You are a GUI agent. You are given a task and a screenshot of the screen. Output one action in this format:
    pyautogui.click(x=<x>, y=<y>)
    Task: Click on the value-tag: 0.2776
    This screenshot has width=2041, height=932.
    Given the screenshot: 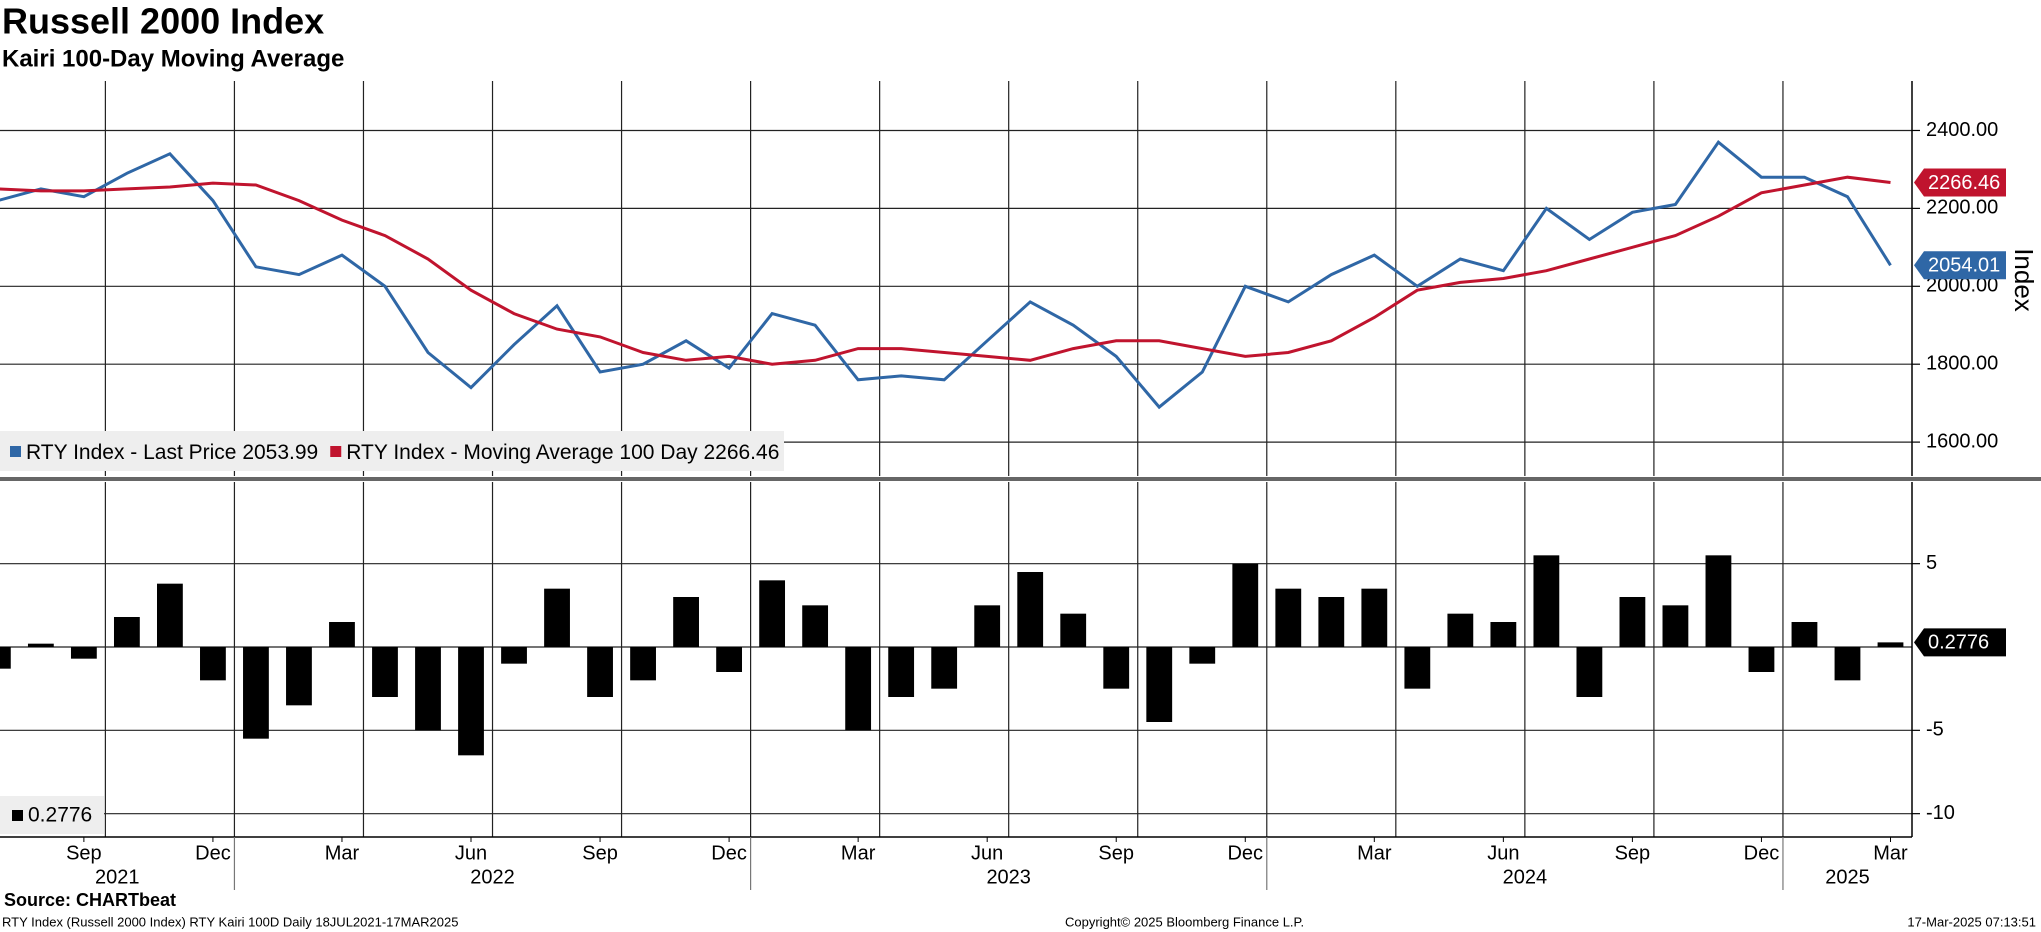 What is the action you would take?
    pyautogui.click(x=1958, y=643)
    